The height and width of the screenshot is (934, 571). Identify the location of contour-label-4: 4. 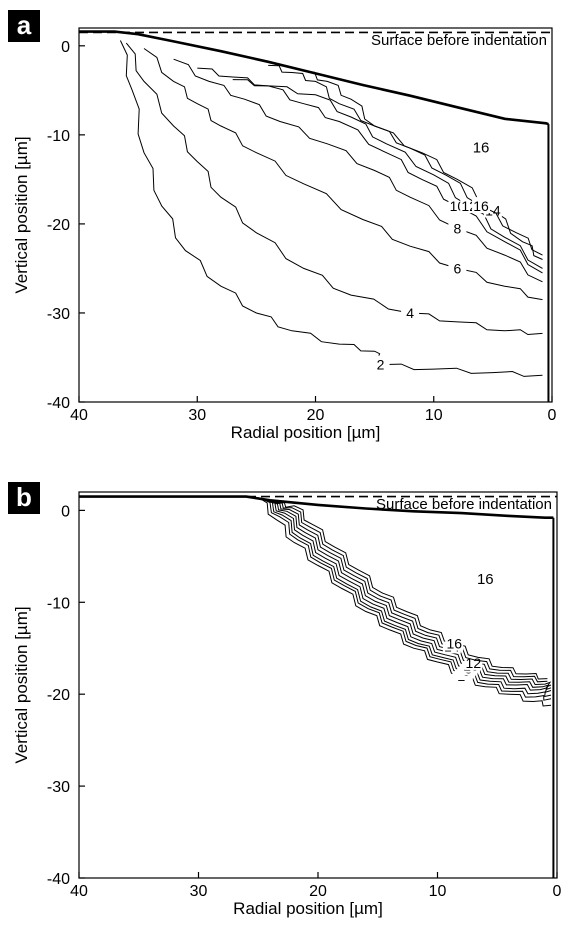
(410, 313).